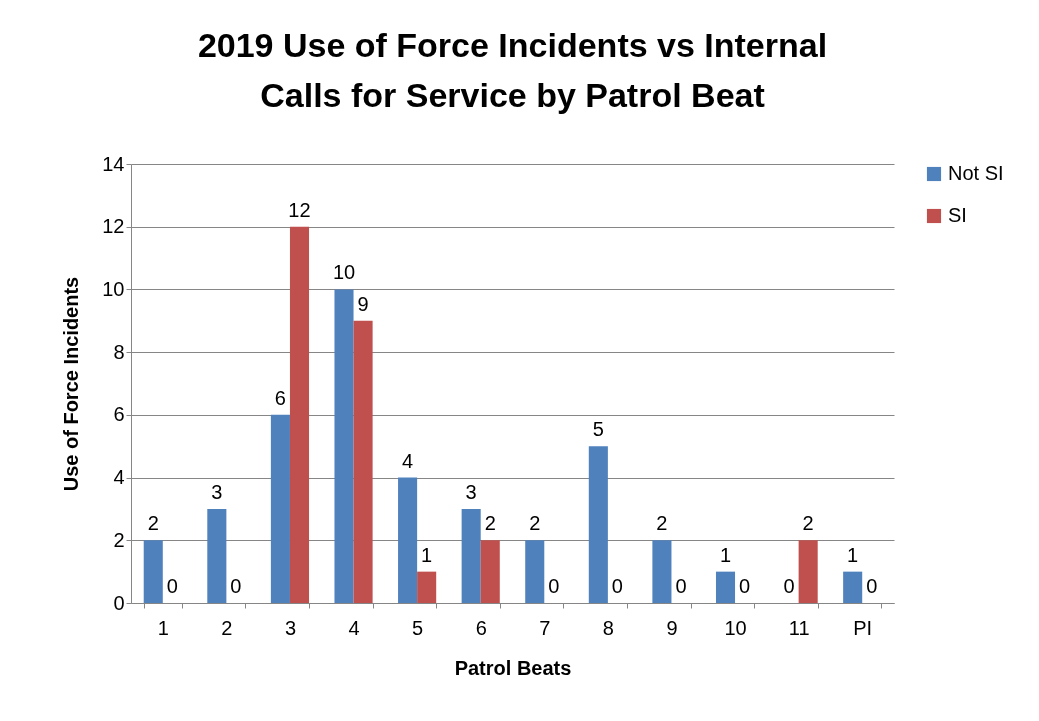  What do you see at coordinates (280, 397) in the screenshot?
I see `data-label: 6` at bounding box center [280, 397].